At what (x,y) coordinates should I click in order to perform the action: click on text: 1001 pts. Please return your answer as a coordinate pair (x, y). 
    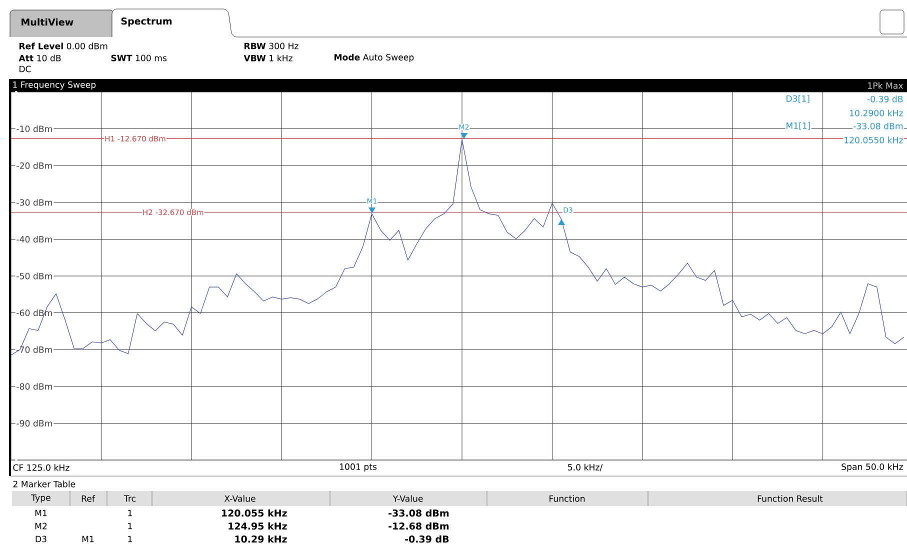
    Looking at the image, I should click on (358, 467).